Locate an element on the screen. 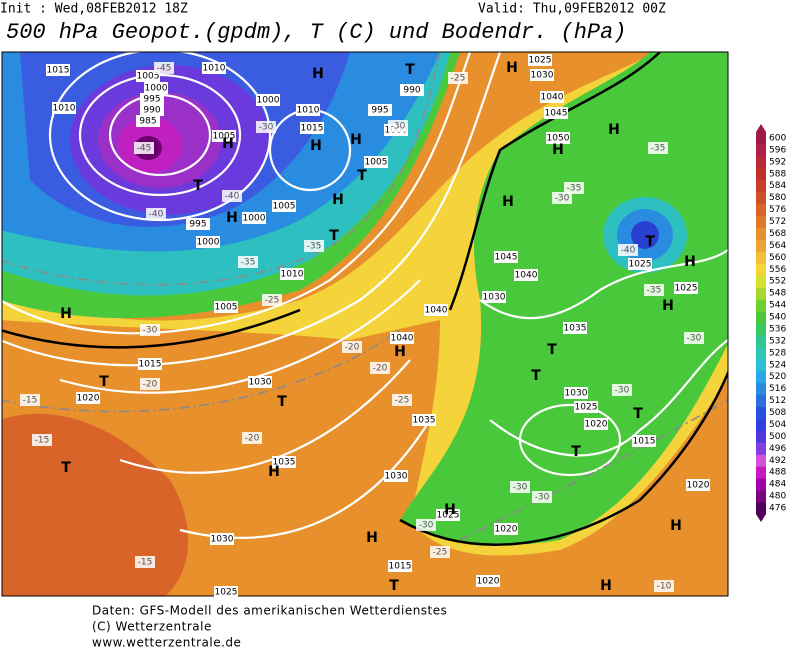 The image size is (790, 648). colorbar-label: 596 is located at coordinates (777, 150).